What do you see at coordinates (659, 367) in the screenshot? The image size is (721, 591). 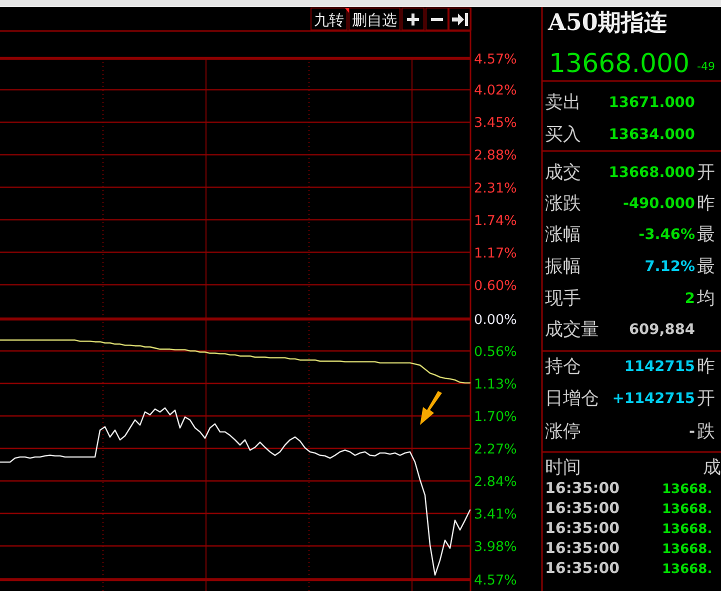 I see `text: 1142715` at bounding box center [659, 367].